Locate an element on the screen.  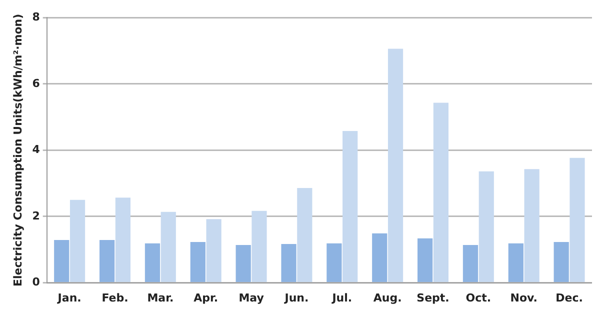
y-tick-label: 0 is located at coordinates (36, 282).